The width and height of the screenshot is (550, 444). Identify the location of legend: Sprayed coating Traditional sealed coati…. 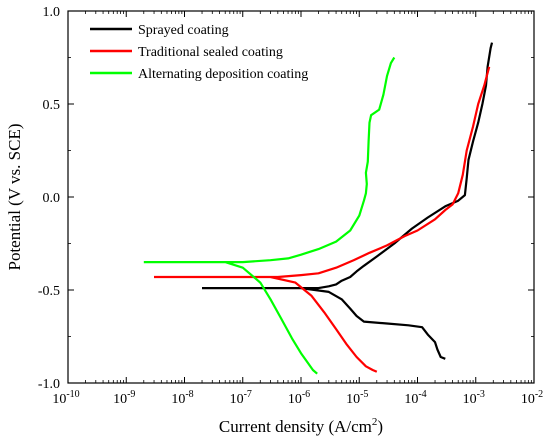
(199, 52).